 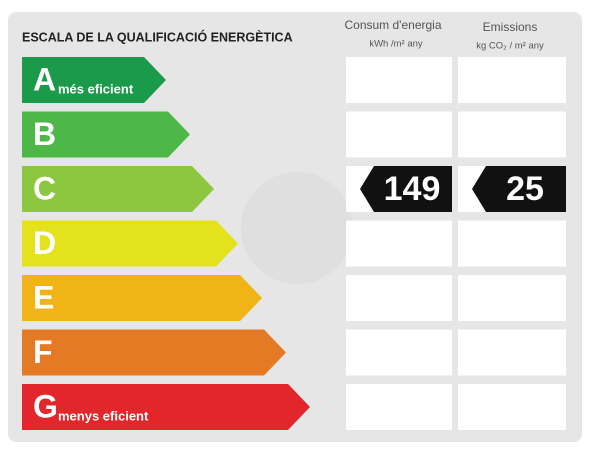 I want to click on rating-label: més eficient, so click(x=96, y=88).